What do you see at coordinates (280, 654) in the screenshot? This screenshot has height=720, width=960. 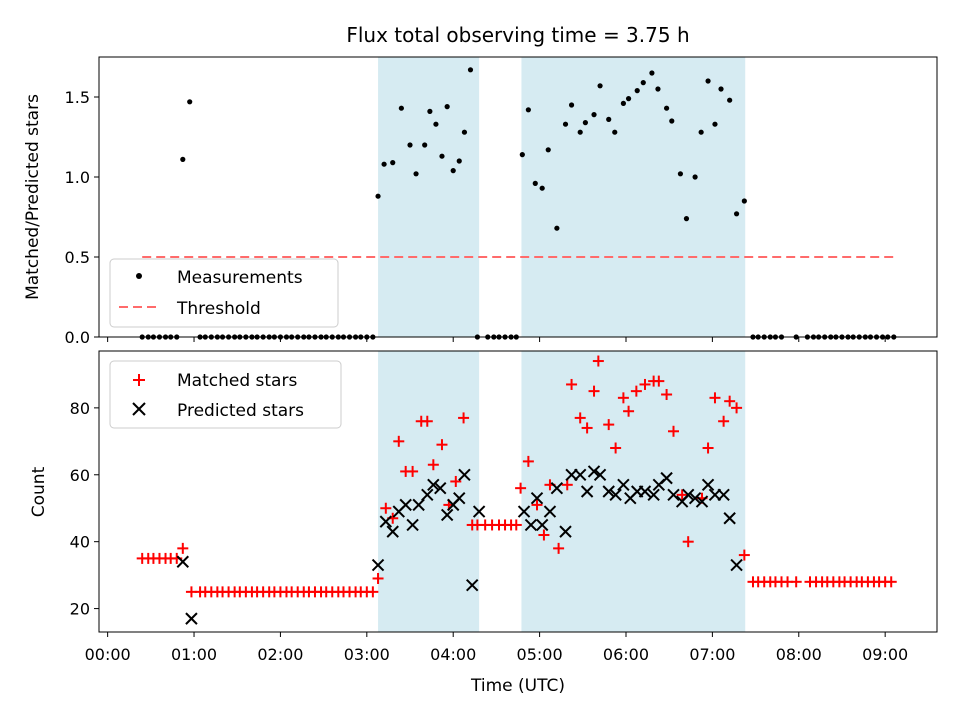 I see `x-tick-label: 02:00` at bounding box center [280, 654].